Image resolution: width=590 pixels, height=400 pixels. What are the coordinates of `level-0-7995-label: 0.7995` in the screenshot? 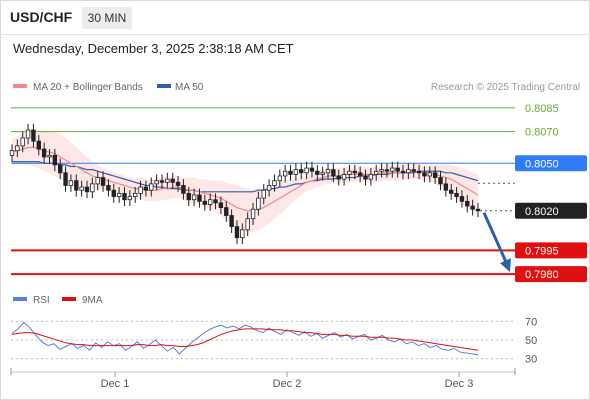 It's located at (542, 251).